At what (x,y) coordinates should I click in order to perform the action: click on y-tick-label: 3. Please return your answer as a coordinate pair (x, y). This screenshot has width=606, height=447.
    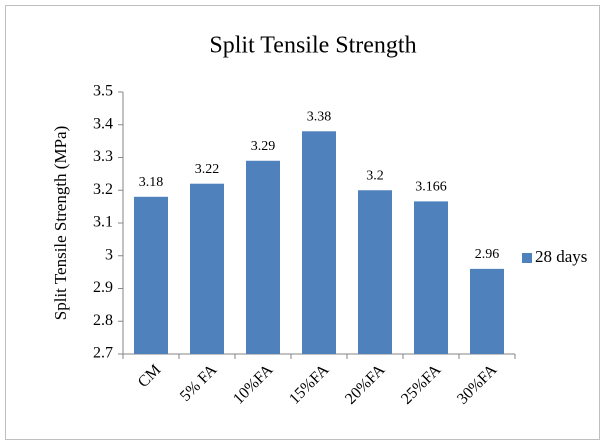
    Looking at the image, I should click on (109, 254).